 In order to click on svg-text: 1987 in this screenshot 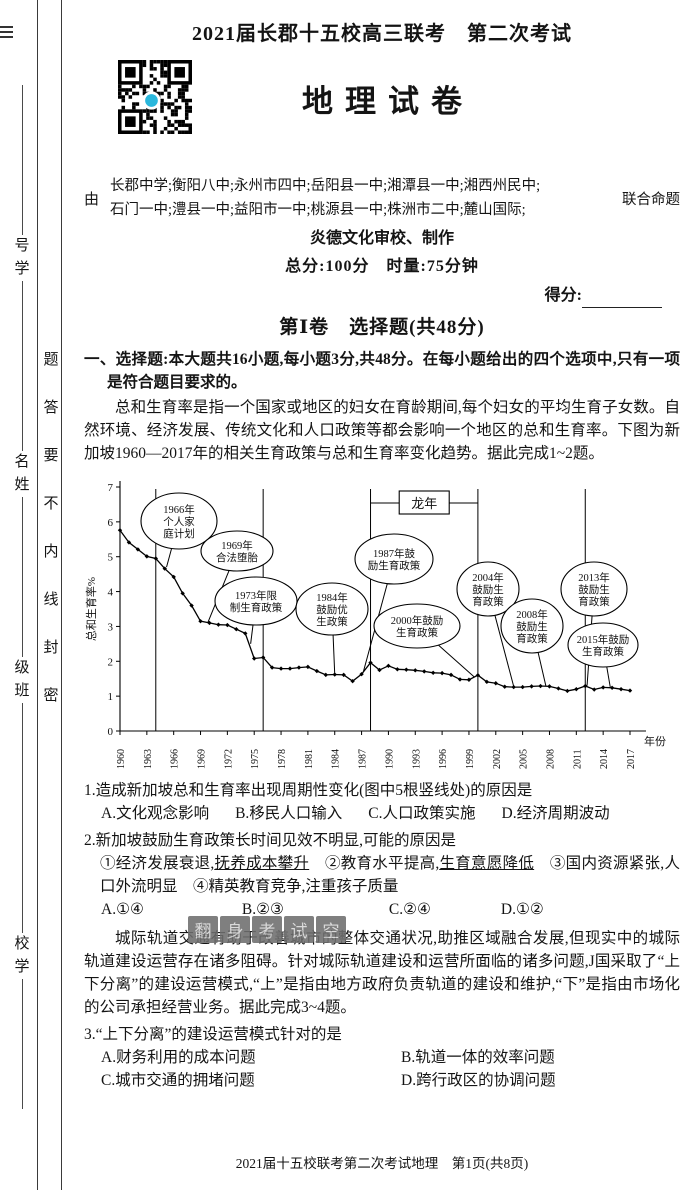, I will do `click(363, 759)`.